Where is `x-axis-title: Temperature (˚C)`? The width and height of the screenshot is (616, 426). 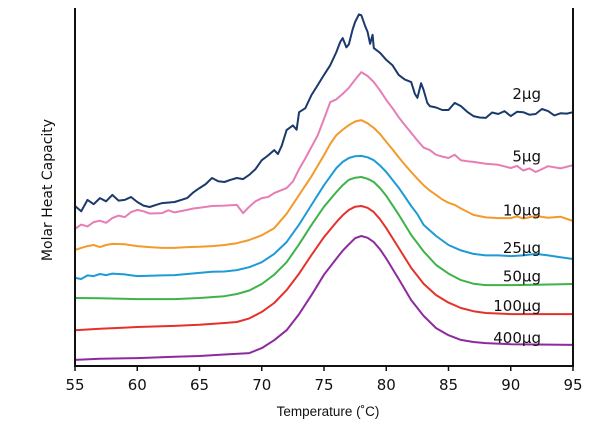
x-axis-title: Temperature (˚C) is located at coordinates (328, 411).